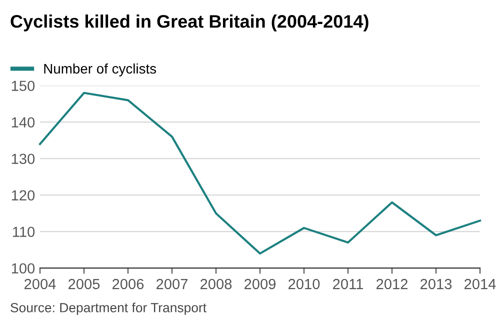 This screenshot has width=500, height=323. I want to click on x-tick-label: 2005, so click(84, 284).